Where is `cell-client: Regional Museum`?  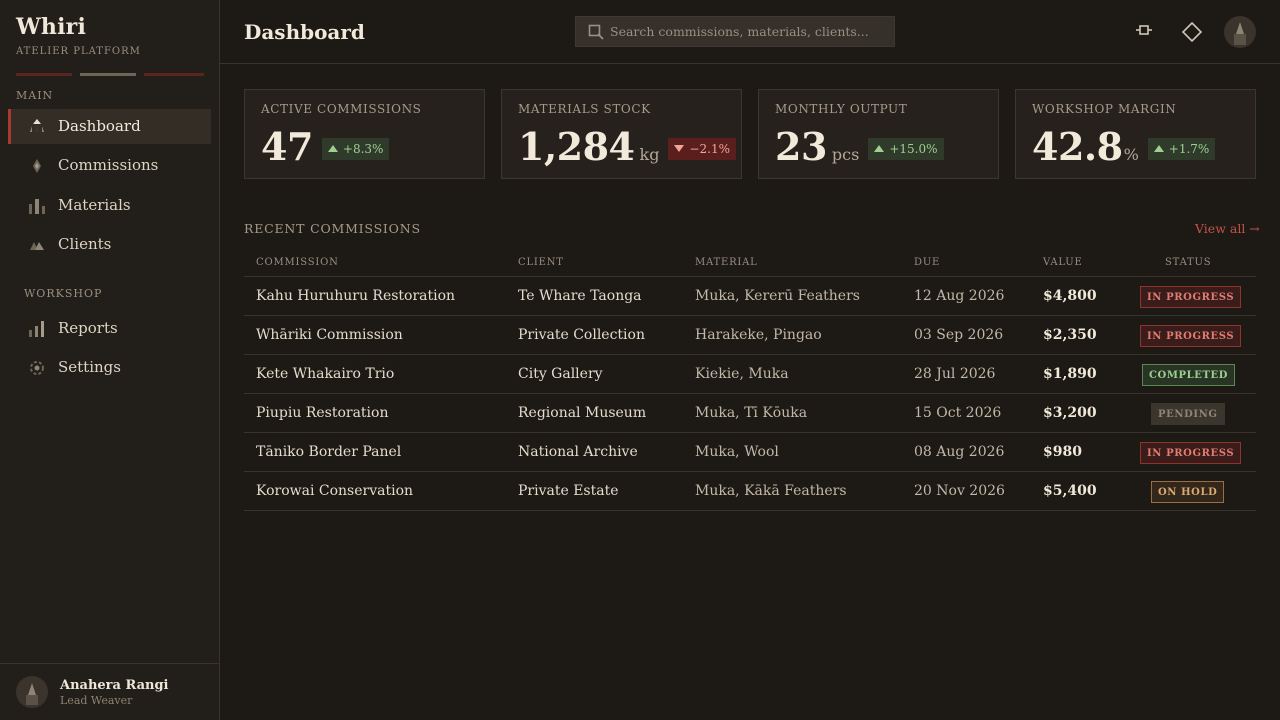 cell-client: Regional Museum is located at coordinates (582, 413).